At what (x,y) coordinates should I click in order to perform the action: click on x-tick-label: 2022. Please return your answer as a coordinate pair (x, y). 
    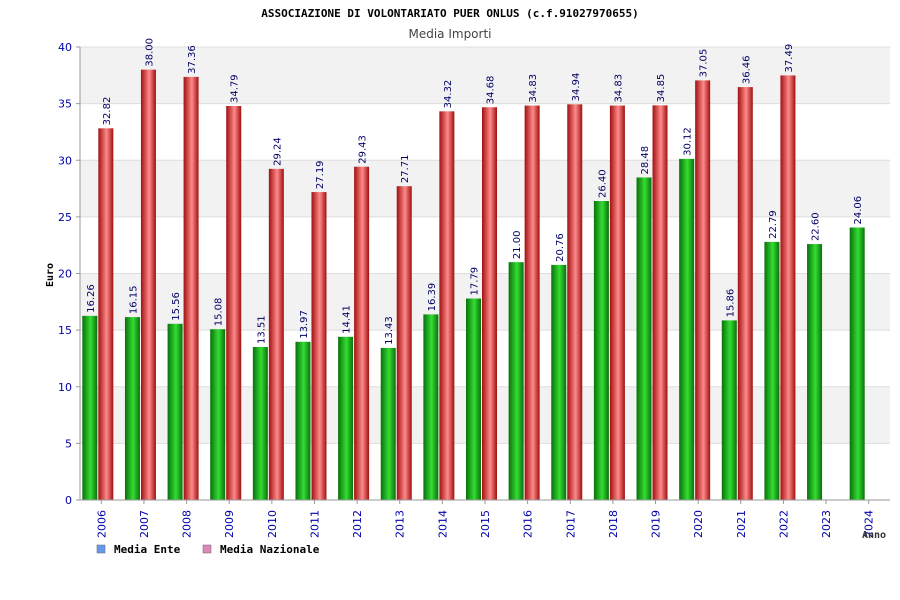
    Looking at the image, I should click on (783, 524).